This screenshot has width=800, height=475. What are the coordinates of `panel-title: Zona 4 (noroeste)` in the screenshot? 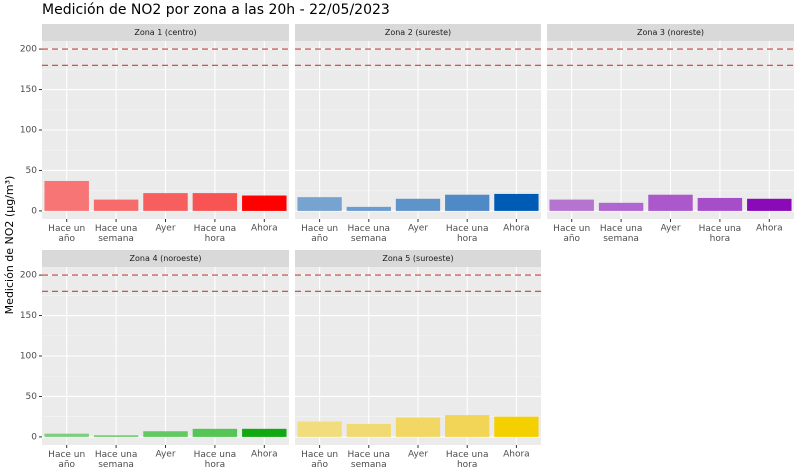 It's located at (166, 258).